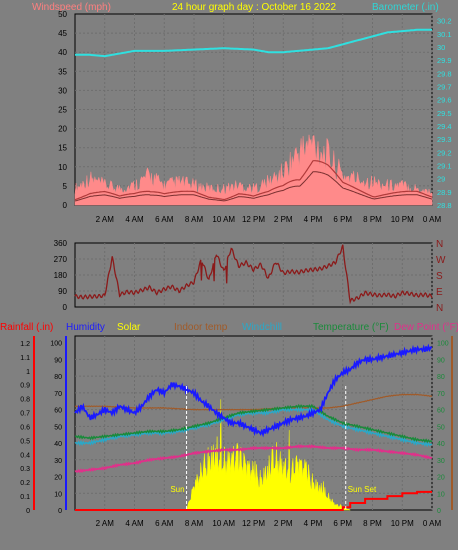 This screenshot has width=458, height=550. Describe the element at coordinates (58, 478) in the screenshot. I see `humidity-tick-label: 20` at that location.